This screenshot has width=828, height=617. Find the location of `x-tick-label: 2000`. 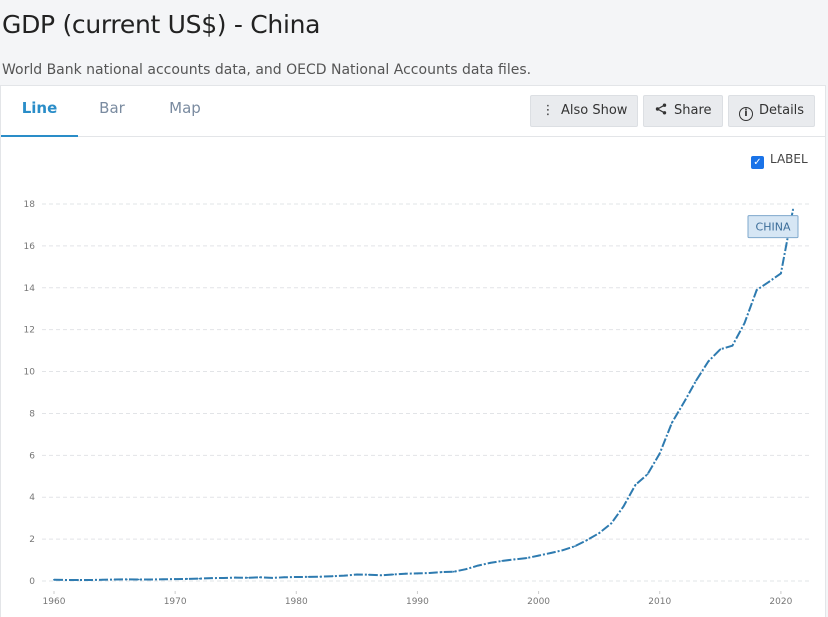

x-tick-label: 2000 is located at coordinates (538, 602).